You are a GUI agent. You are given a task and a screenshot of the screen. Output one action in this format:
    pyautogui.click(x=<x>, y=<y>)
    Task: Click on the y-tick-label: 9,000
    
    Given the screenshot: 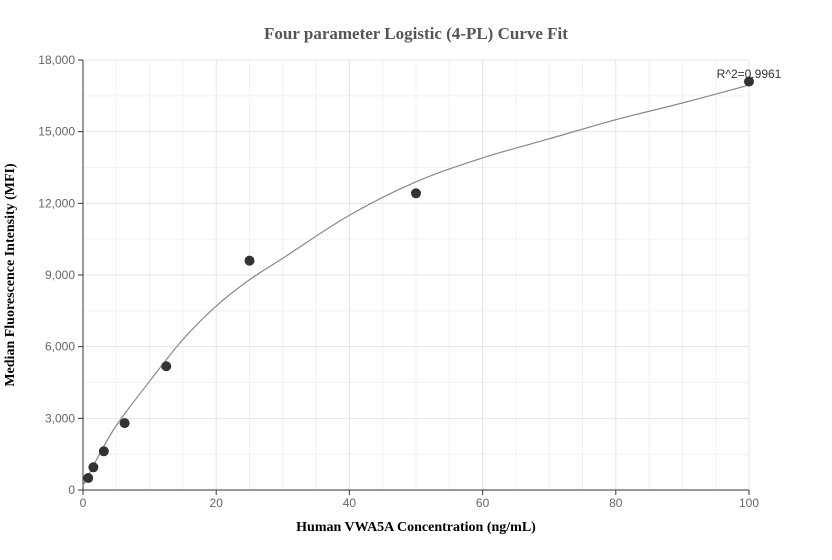 What is the action you would take?
    pyautogui.click(x=60, y=275)
    